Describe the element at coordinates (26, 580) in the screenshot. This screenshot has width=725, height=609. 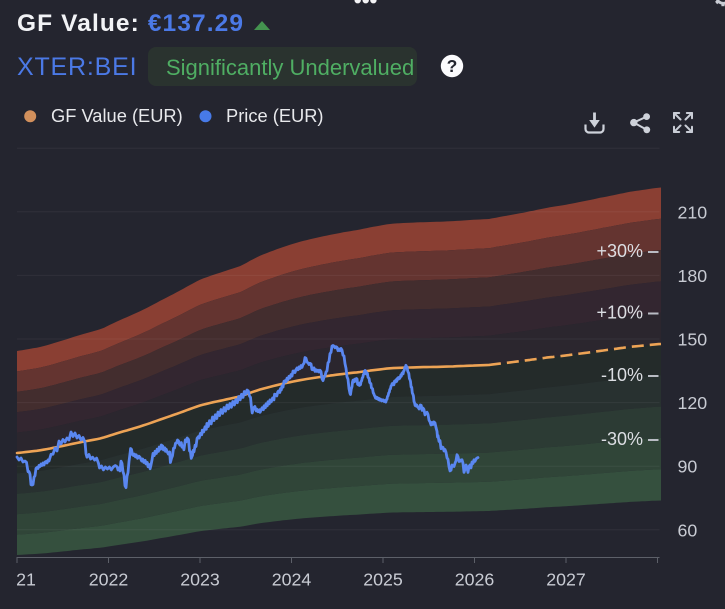
I see `svg-text: 21` at that location.